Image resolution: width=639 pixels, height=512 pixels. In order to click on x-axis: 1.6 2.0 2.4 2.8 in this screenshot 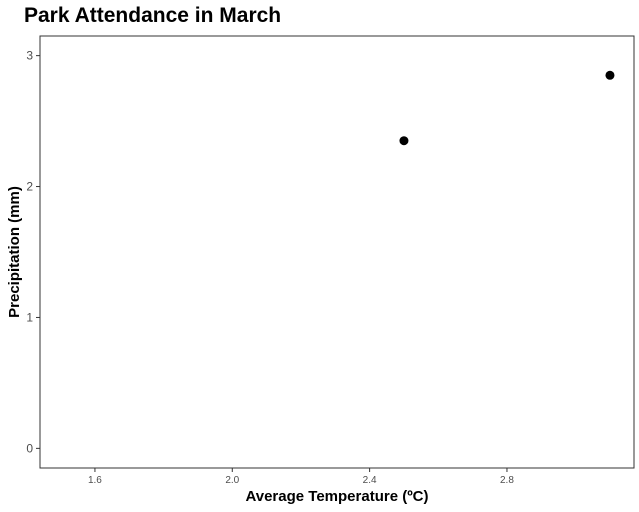, I will do `click(301, 477)`.